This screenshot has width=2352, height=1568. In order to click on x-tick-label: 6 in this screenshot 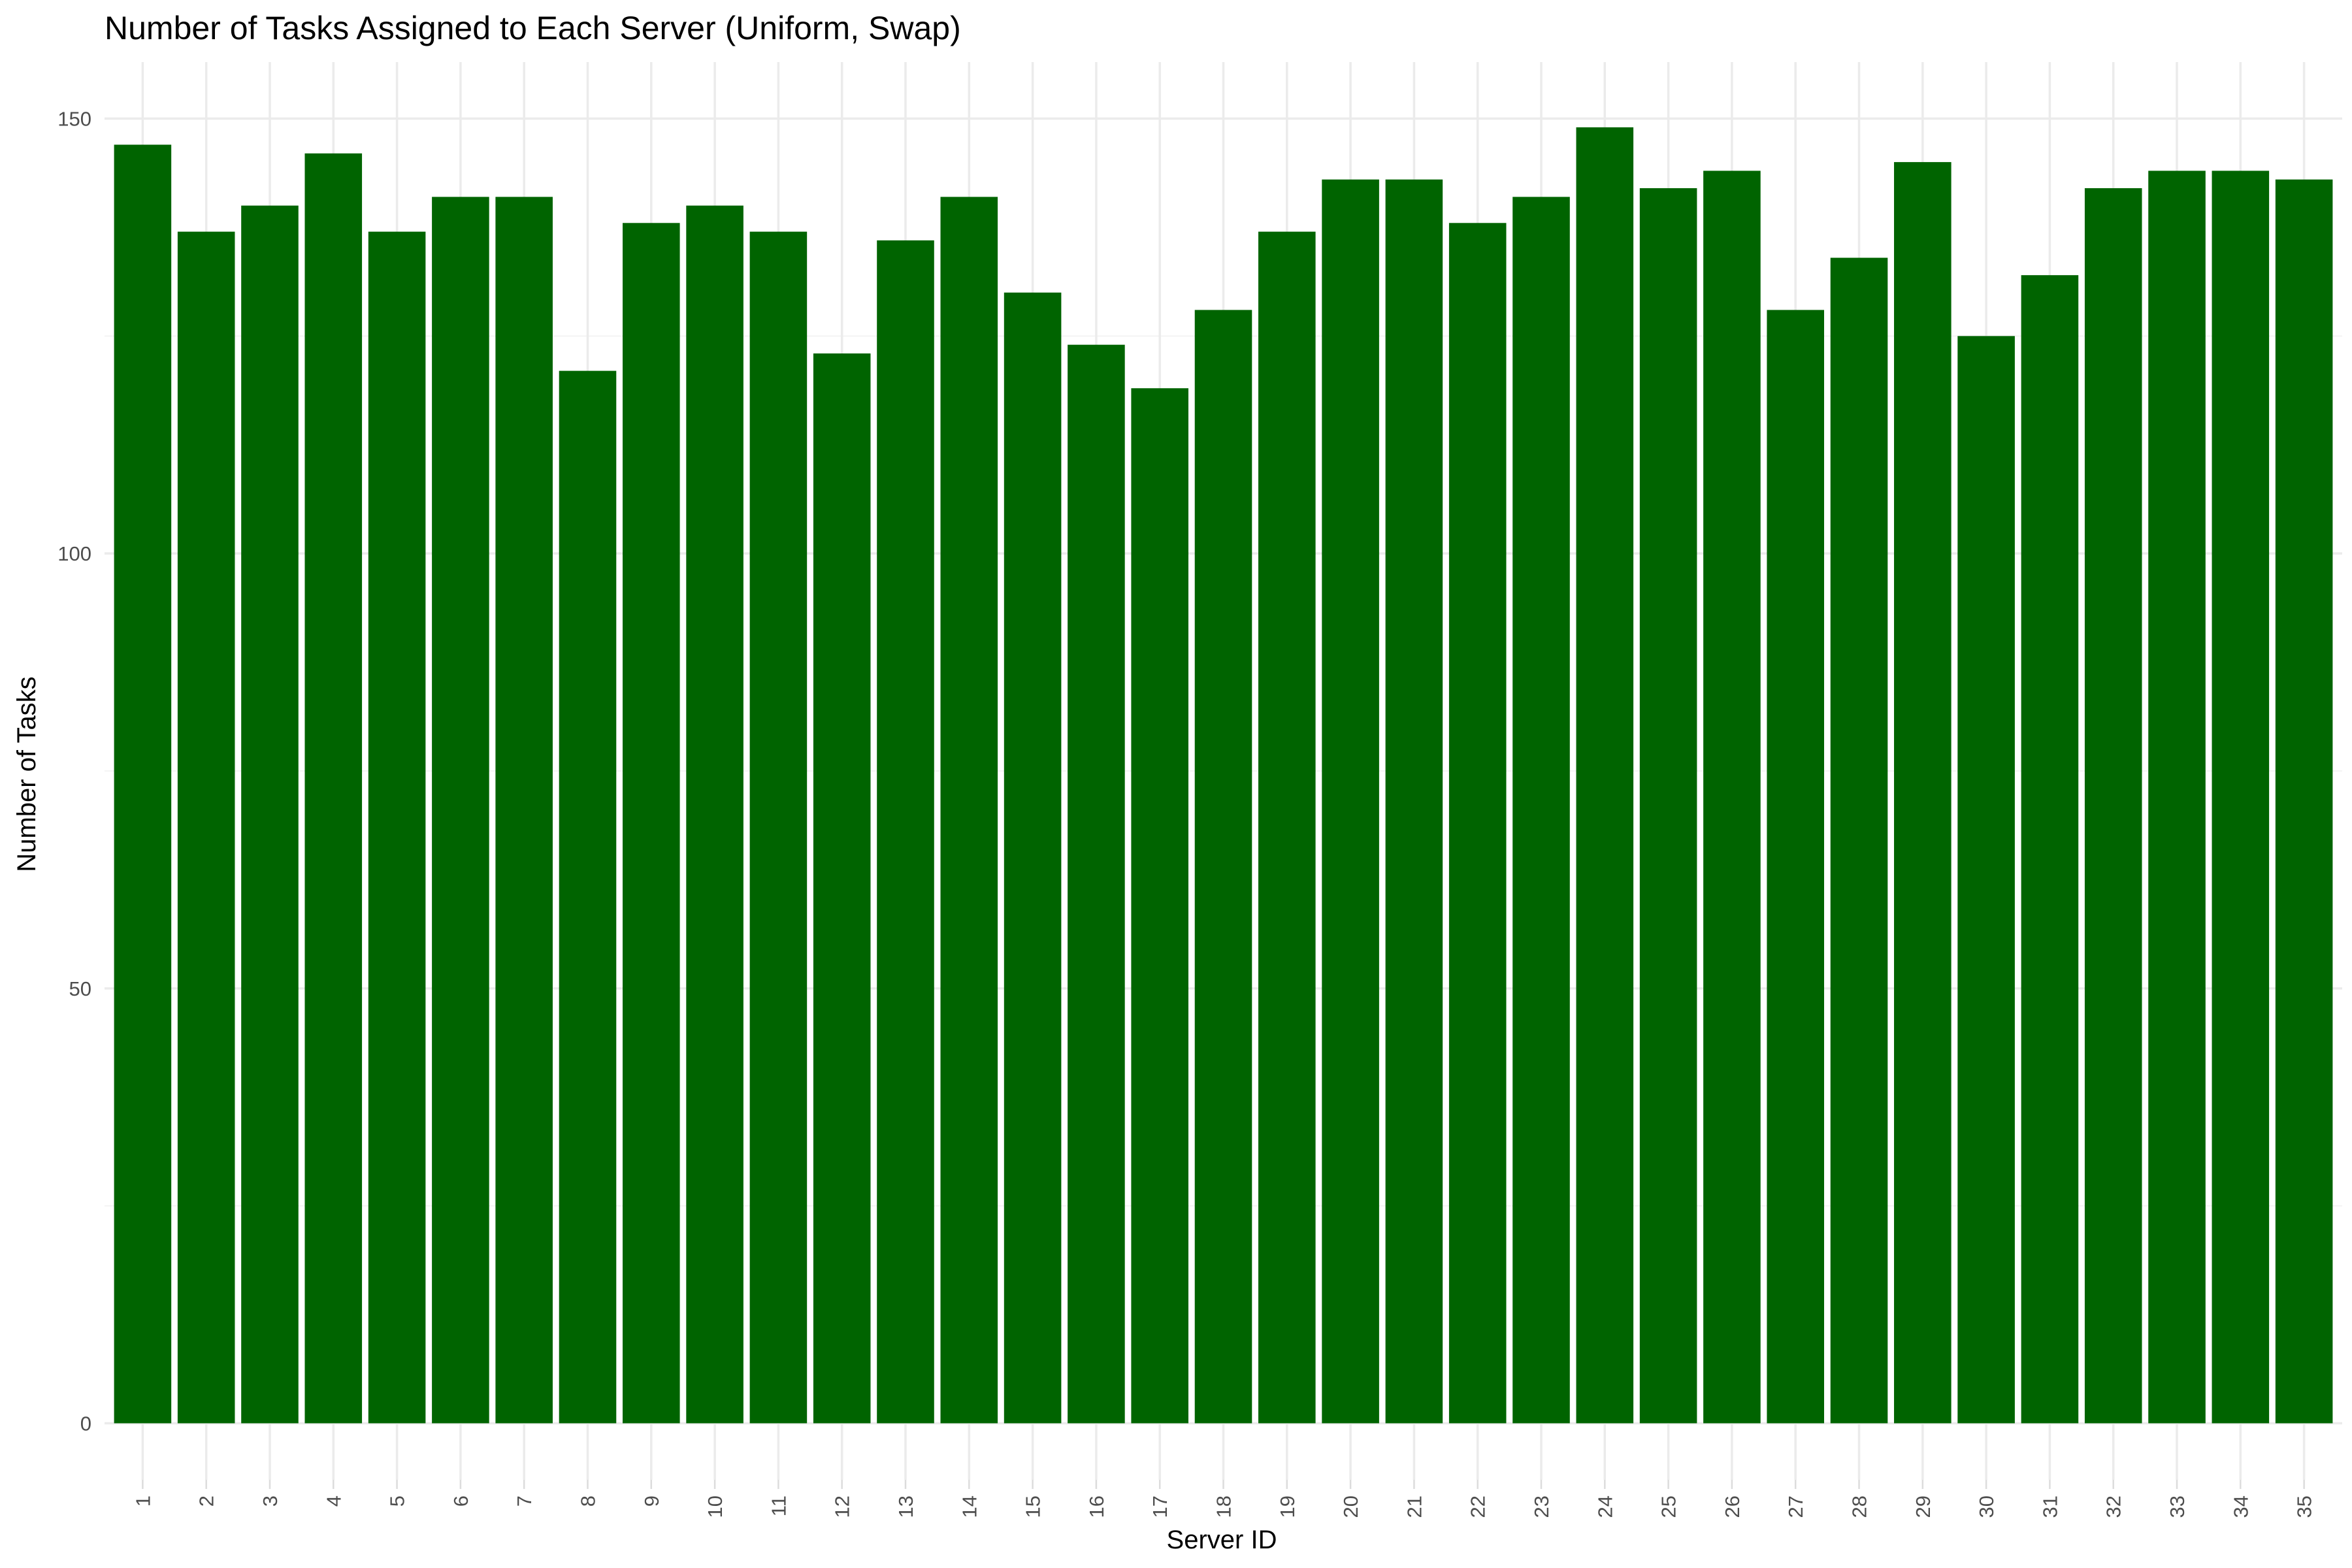, I will do `click(460, 1501)`.